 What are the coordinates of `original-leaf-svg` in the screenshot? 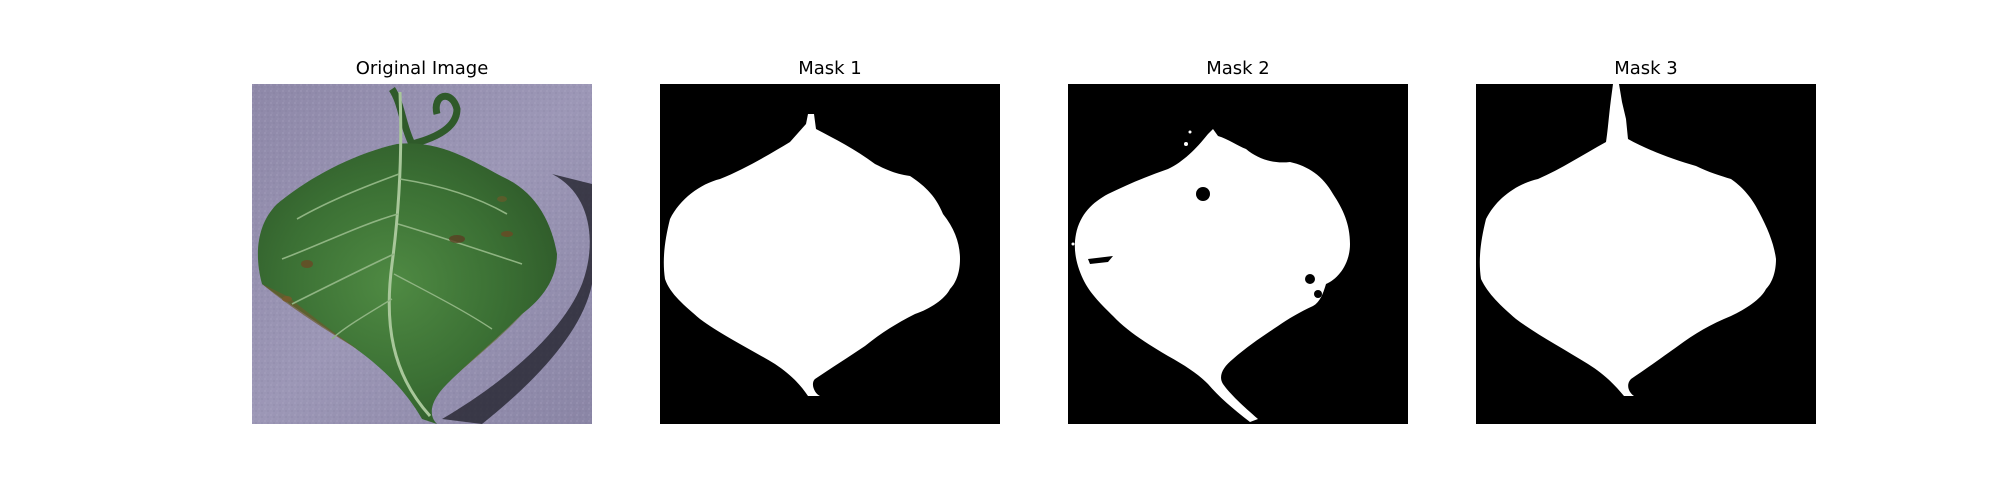 It's located at (422, 254).